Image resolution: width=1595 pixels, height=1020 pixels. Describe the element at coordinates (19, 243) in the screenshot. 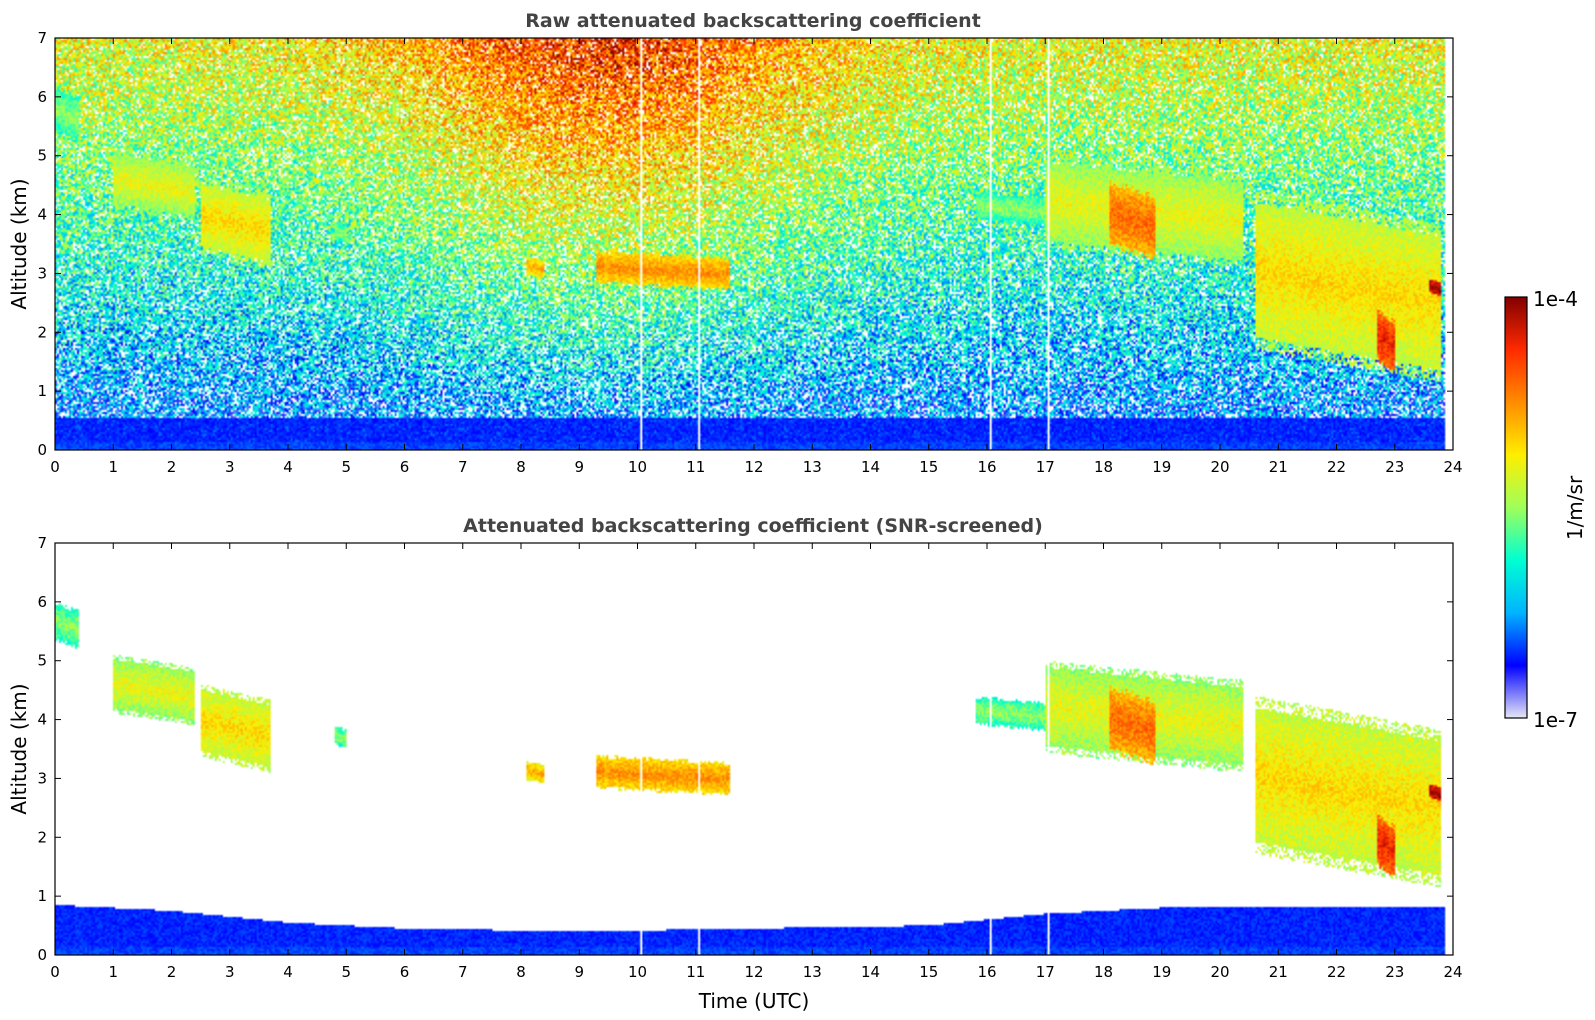

I see `top-y-axis-label: Altitude (km)` at that location.